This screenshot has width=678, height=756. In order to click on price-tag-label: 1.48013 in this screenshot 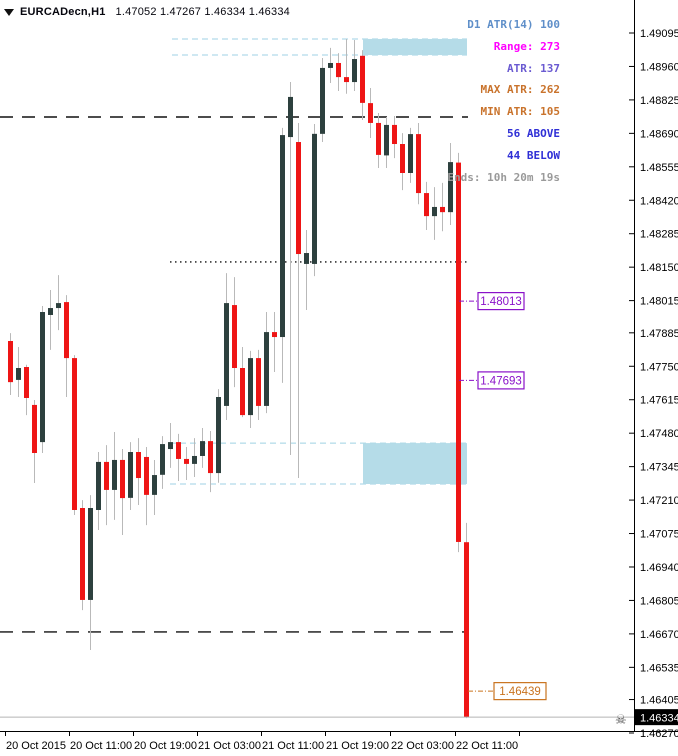, I will do `click(501, 302)`.